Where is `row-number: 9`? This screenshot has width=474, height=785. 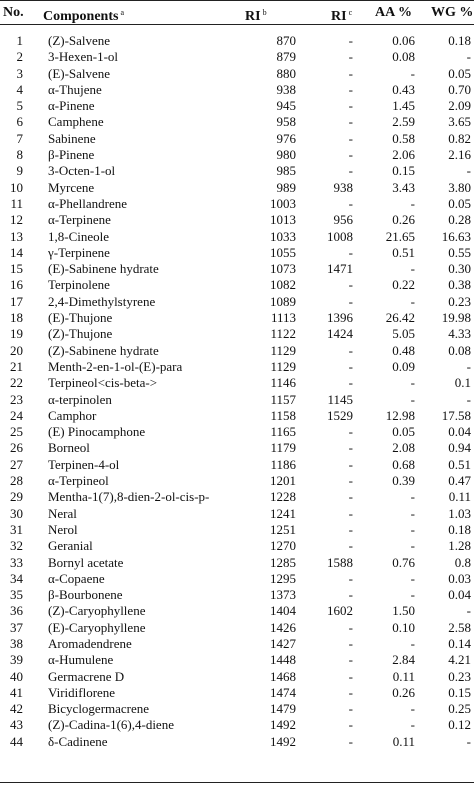
row-number: 9 is located at coordinates (20, 171).